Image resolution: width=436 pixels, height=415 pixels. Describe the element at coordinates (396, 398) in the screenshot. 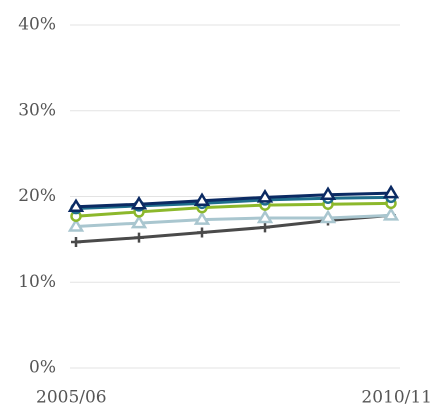

I see `x-tick-label: 2010/11` at that location.